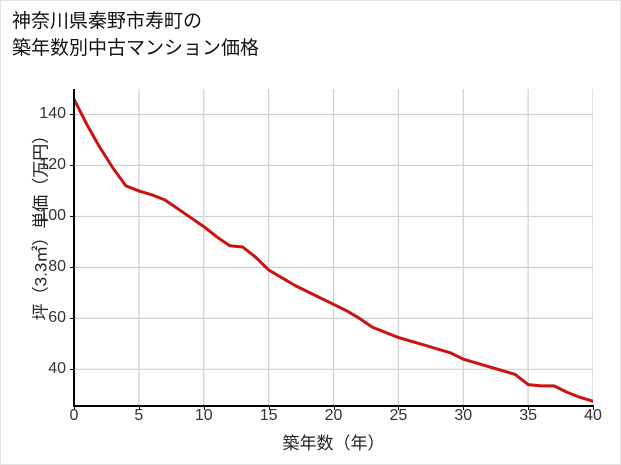 The height and width of the screenshot is (465, 621). I want to click on x-axis-tick-label: 20, so click(333, 415).